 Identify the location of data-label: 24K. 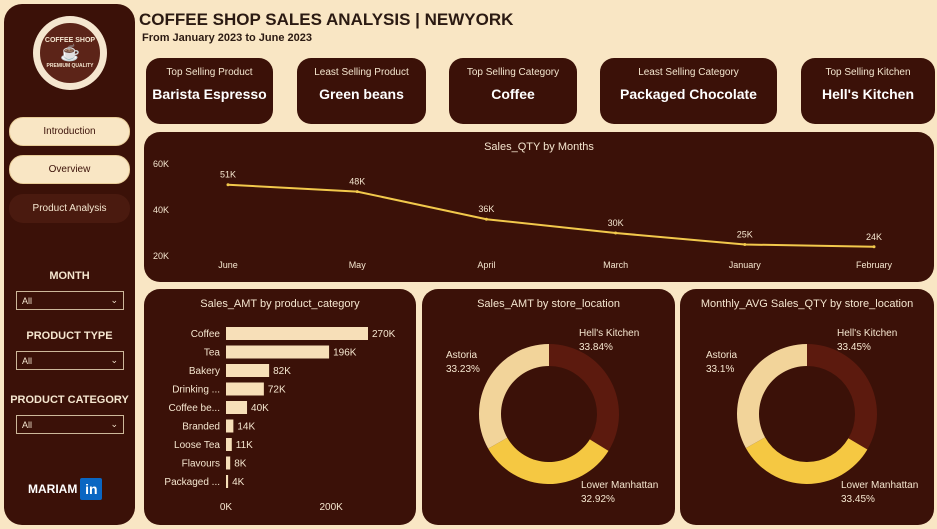
(874, 237).